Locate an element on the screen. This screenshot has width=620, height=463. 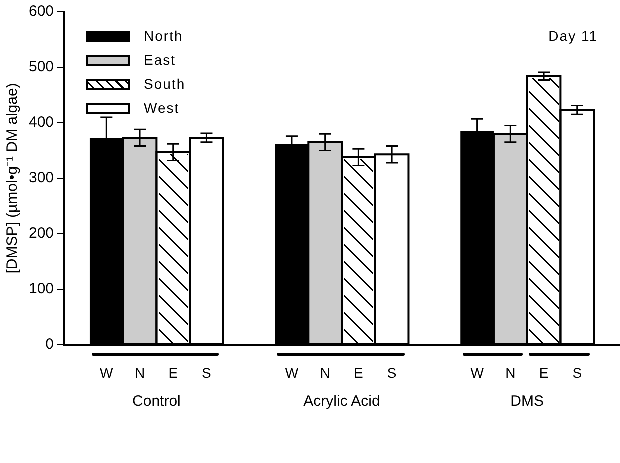
y-tick-label: 500 is located at coordinates (41, 67).